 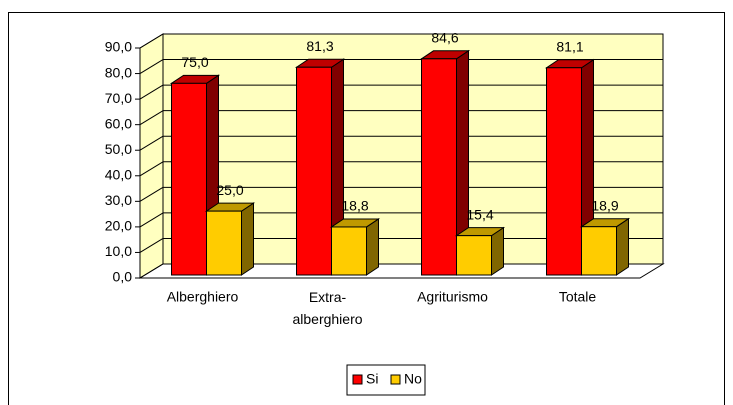 What do you see at coordinates (118, 149) in the screenshot?
I see `y-tick-label: 50,0` at bounding box center [118, 149].